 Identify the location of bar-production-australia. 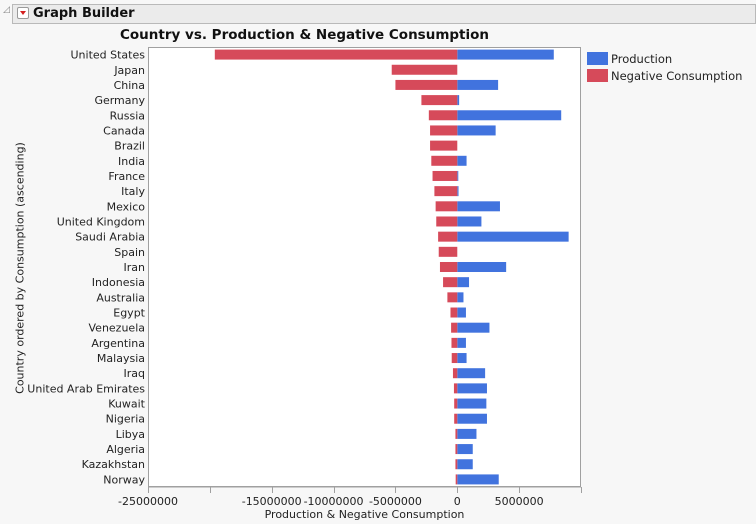
(460, 297).